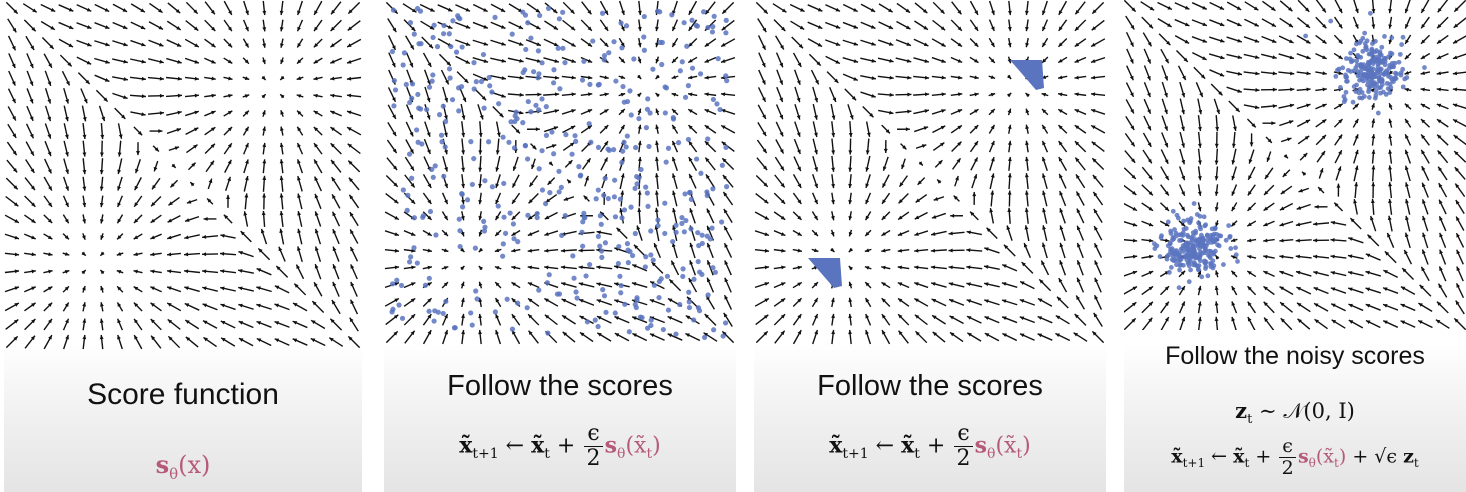 Image resolution: width=1466 pixels, height=492 pixels. What do you see at coordinates (621, 454) in the screenshot?
I see `eq-score-sub: θ` at bounding box center [621, 454].